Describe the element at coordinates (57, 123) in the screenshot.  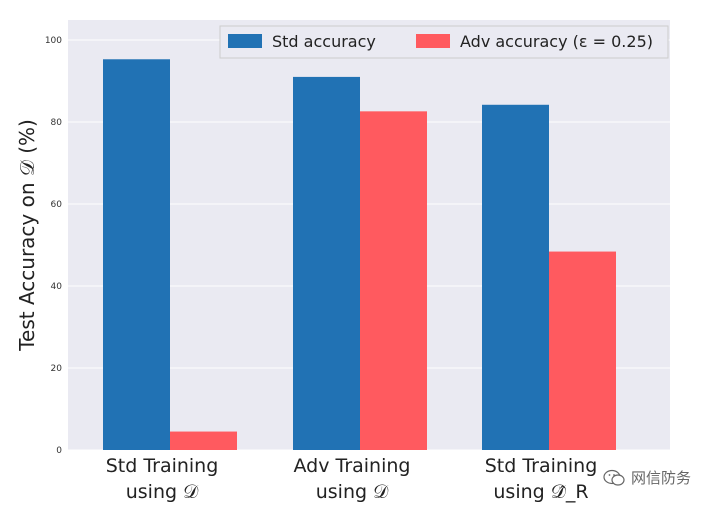
I see `y-tick-label: 80` at that location.